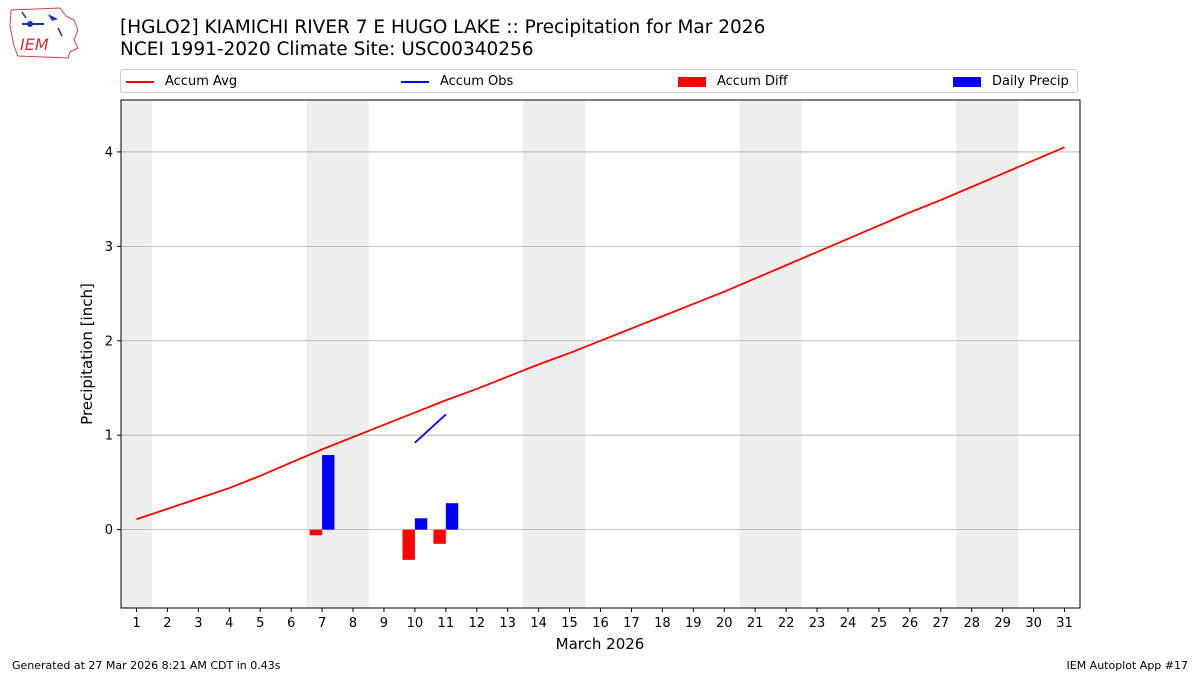 The width and height of the screenshot is (1200, 675). Describe the element at coordinates (910, 623) in the screenshot. I see `x-tick-label: 26` at that location.